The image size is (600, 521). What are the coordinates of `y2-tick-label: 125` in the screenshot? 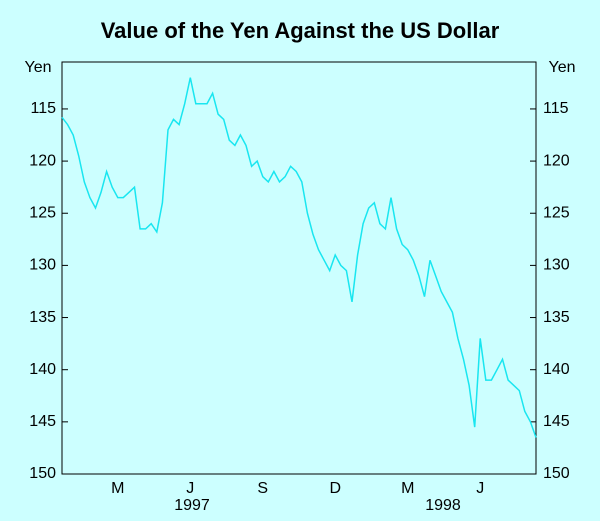 It's located at (556, 212).